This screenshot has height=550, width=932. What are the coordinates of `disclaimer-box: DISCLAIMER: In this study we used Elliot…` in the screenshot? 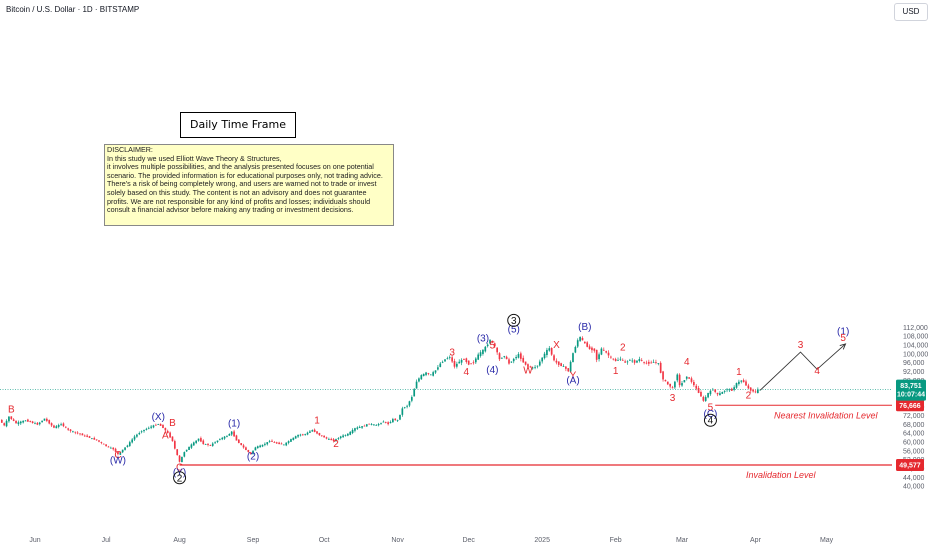 It's located at (249, 185).